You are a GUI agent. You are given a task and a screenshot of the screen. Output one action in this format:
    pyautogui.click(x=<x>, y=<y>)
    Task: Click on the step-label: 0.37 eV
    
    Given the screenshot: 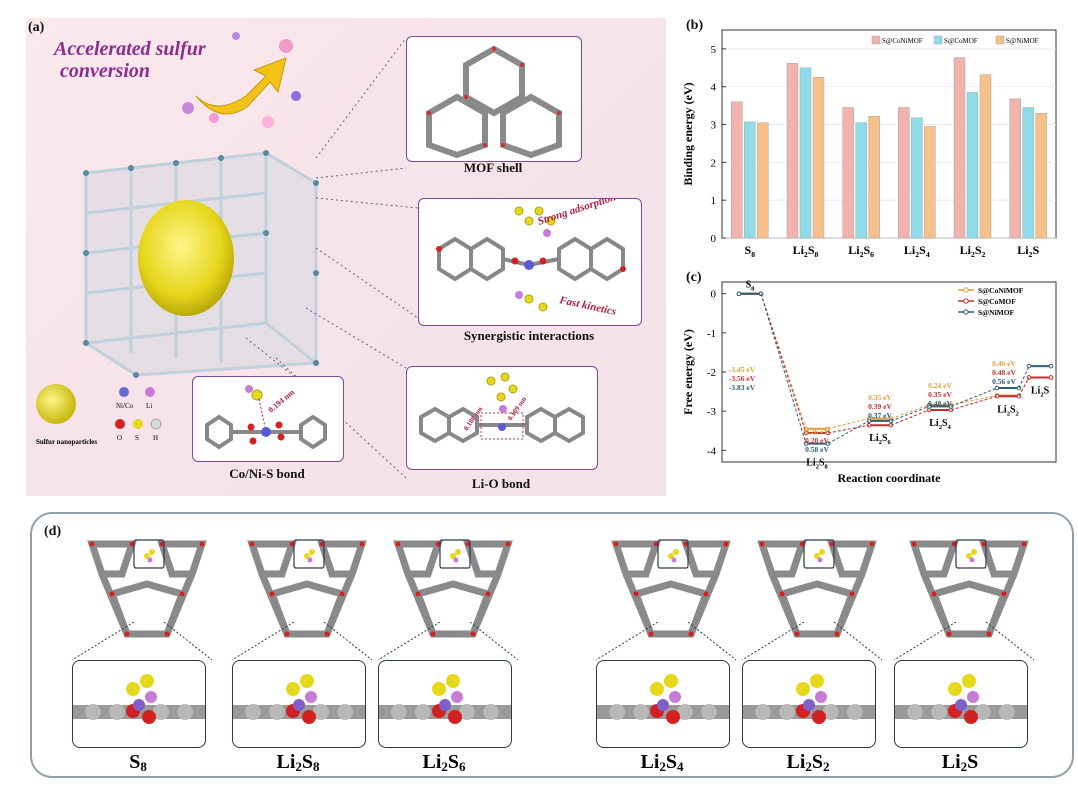 What is the action you would take?
    pyautogui.click(x=880, y=415)
    